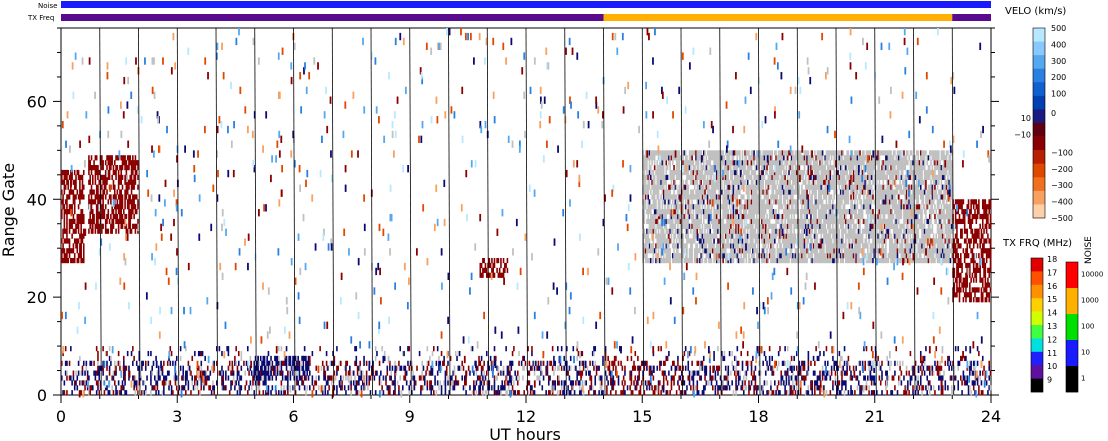 This screenshot has height=441, width=1108. Describe the element at coordinates (778, 17) in the screenshot. I see `txfreq-segment` at that location.